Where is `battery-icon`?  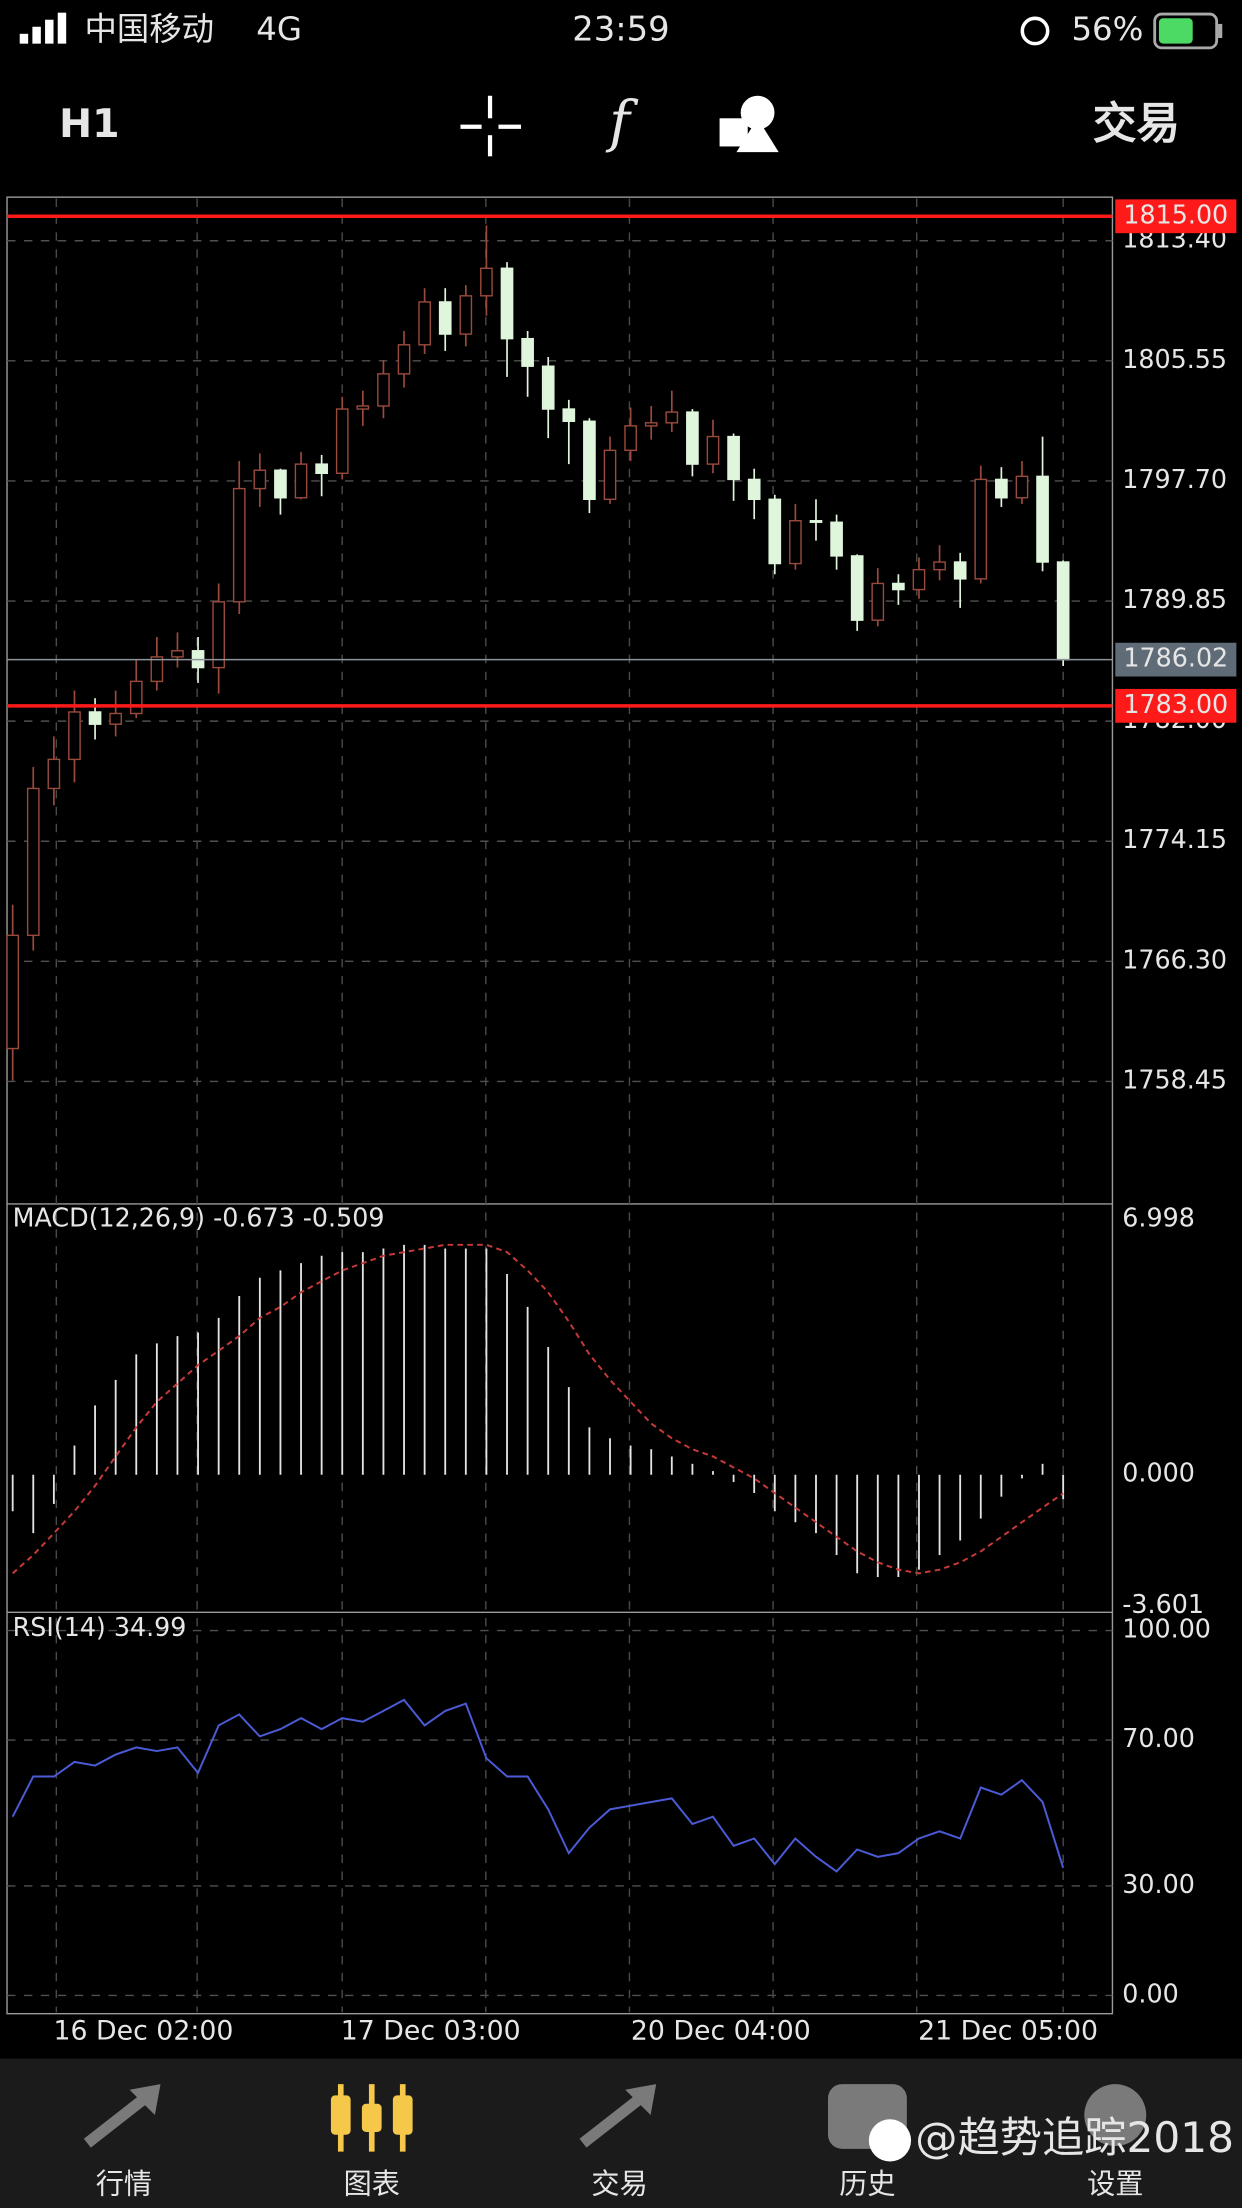
battery-icon is located at coordinates (1188, 31).